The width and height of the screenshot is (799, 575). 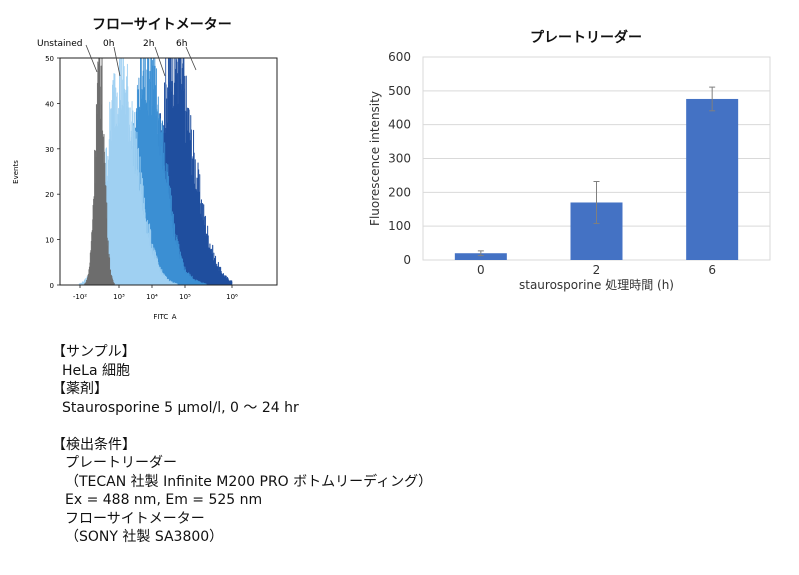 What do you see at coordinates (399, 57) in the screenshot?
I see `y-tick-label: 600` at bounding box center [399, 57].